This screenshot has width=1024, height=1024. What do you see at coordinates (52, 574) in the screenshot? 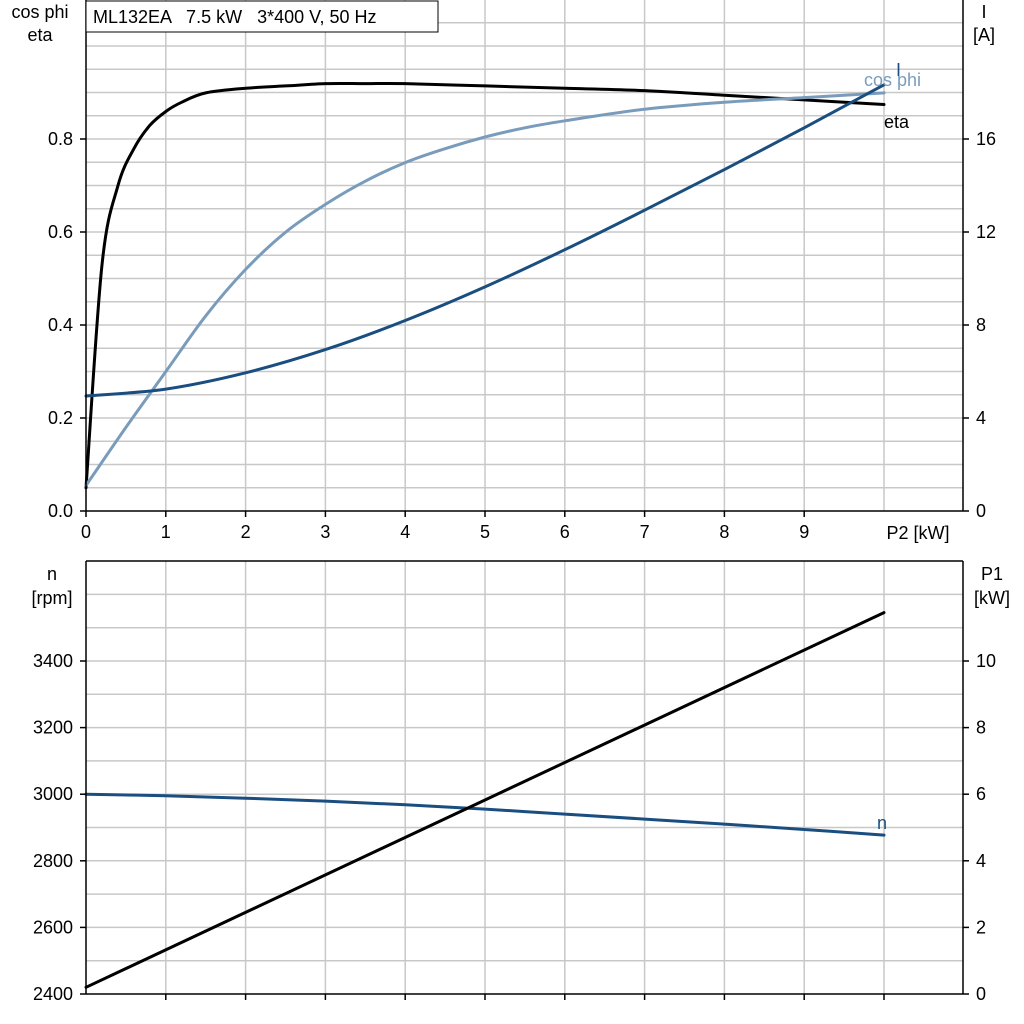
I see `bottom-left-ylabel-line1: n` at bounding box center [52, 574].